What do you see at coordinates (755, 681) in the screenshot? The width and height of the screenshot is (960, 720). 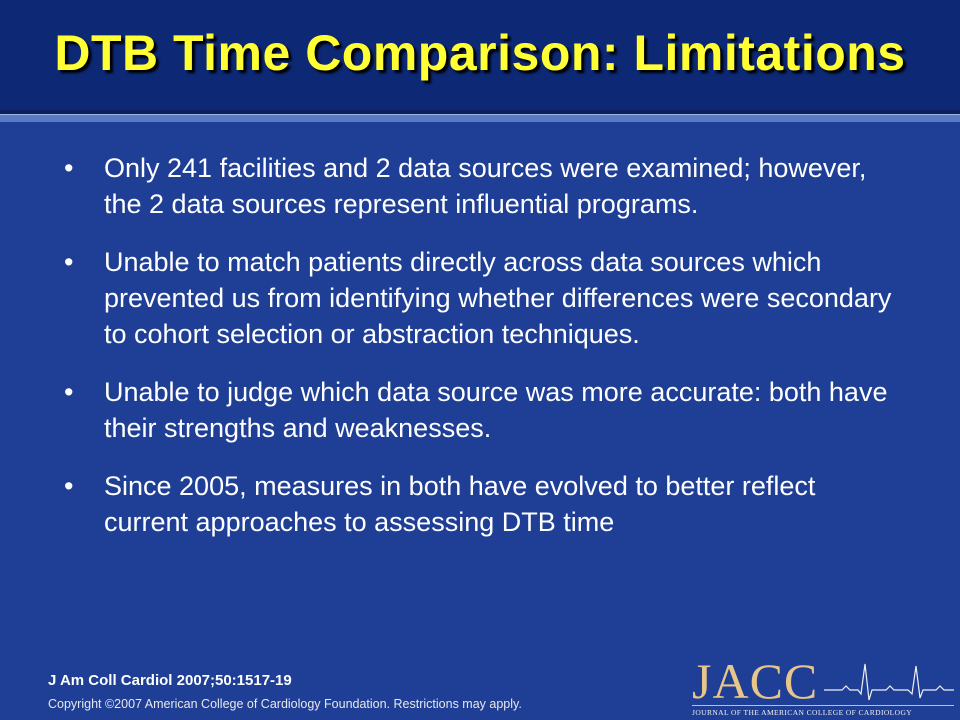 I see `logo-wordmark: JACC` at bounding box center [755, 681].